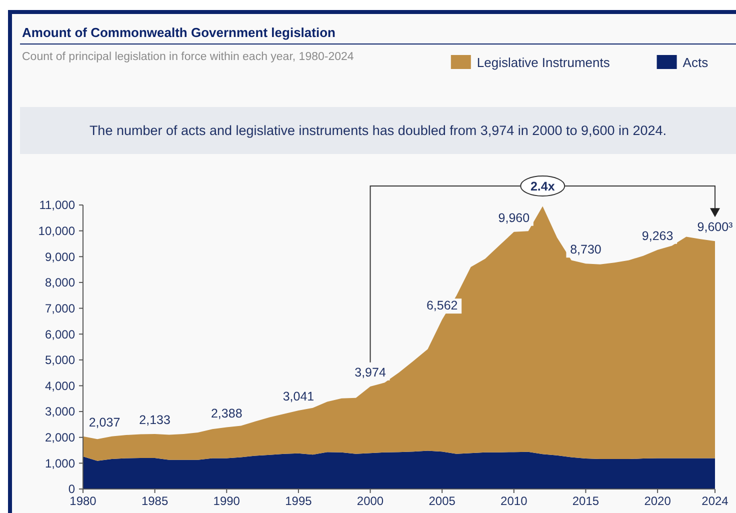 The width and height of the screenshot is (736, 513). Describe the element at coordinates (60, 463) in the screenshot. I see `y-tick-label: 1,000` at that location.